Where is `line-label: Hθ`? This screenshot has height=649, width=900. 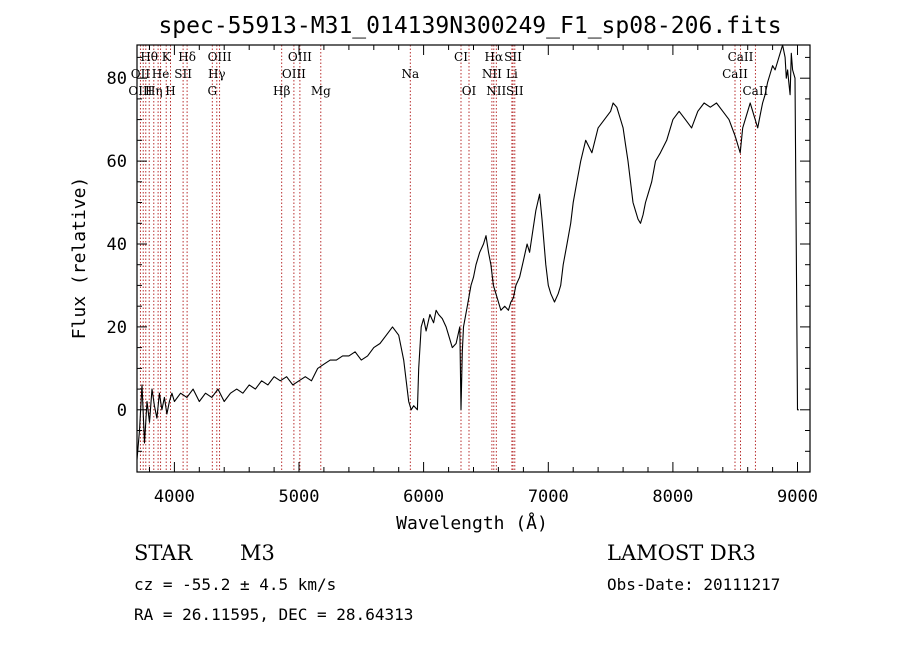
line-label: Hθ is located at coordinates (149, 57).